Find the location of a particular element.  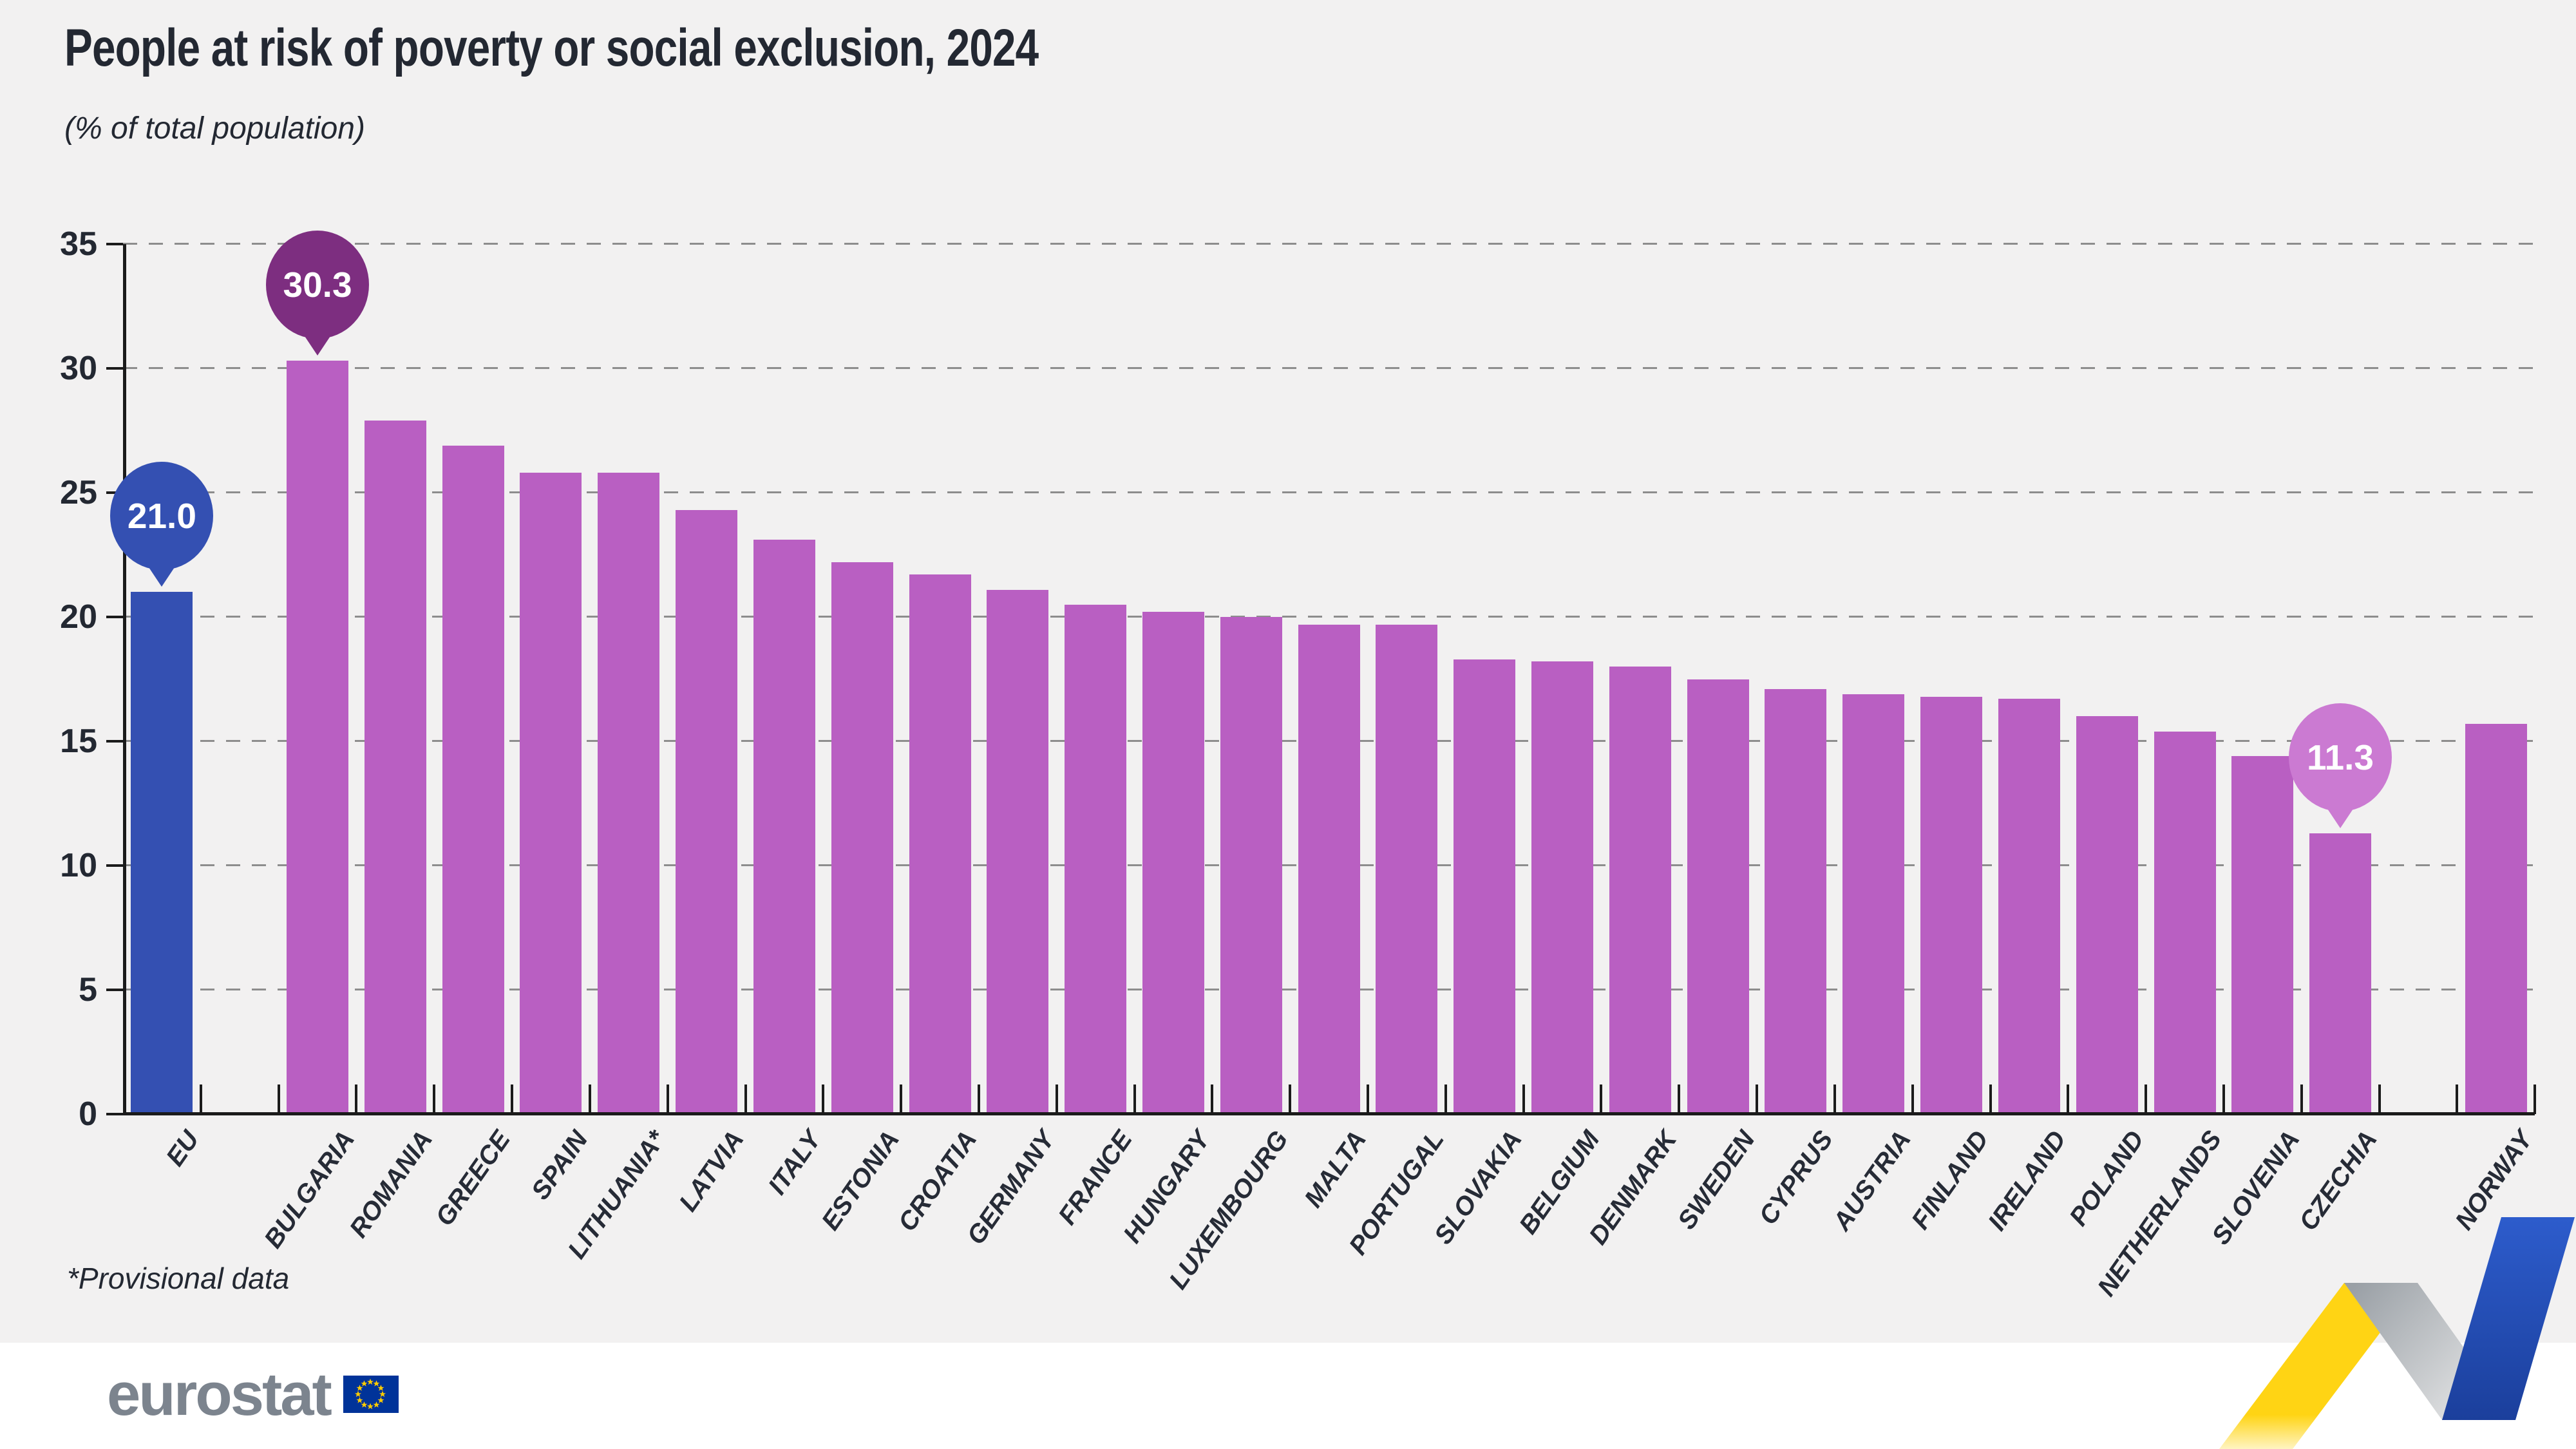

slot-belgium: BELGIUM is located at coordinates (1559, 742).